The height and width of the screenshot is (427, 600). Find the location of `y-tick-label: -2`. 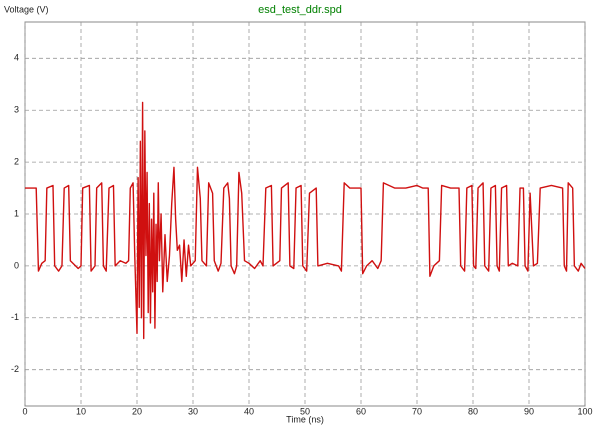

y-tick-label: -2 is located at coordinates (15, 369).